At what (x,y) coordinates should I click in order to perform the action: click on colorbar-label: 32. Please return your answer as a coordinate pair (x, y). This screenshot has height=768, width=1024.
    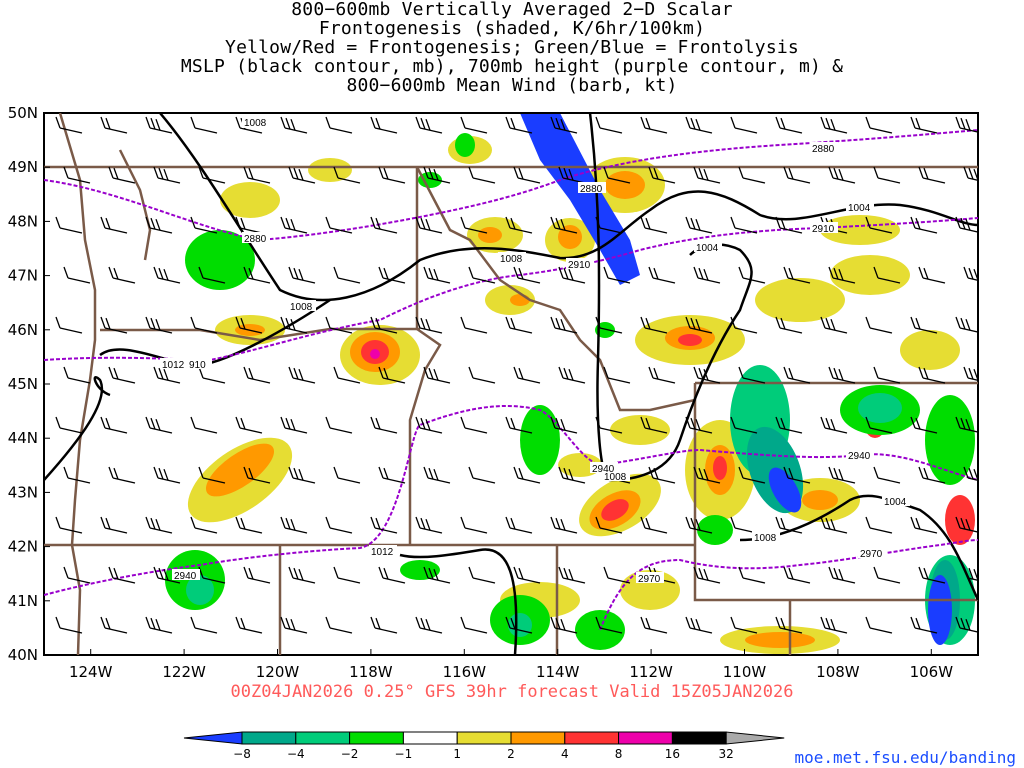
    Looking at the image, I should click on (726, 754).